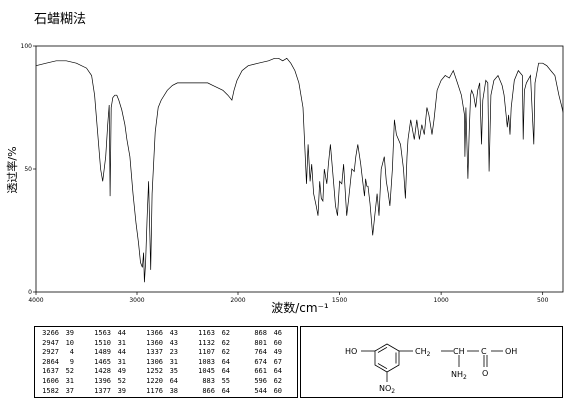 The image size is (570, 413). I want to click on peak-transmittance: 43, so click(173, 333).